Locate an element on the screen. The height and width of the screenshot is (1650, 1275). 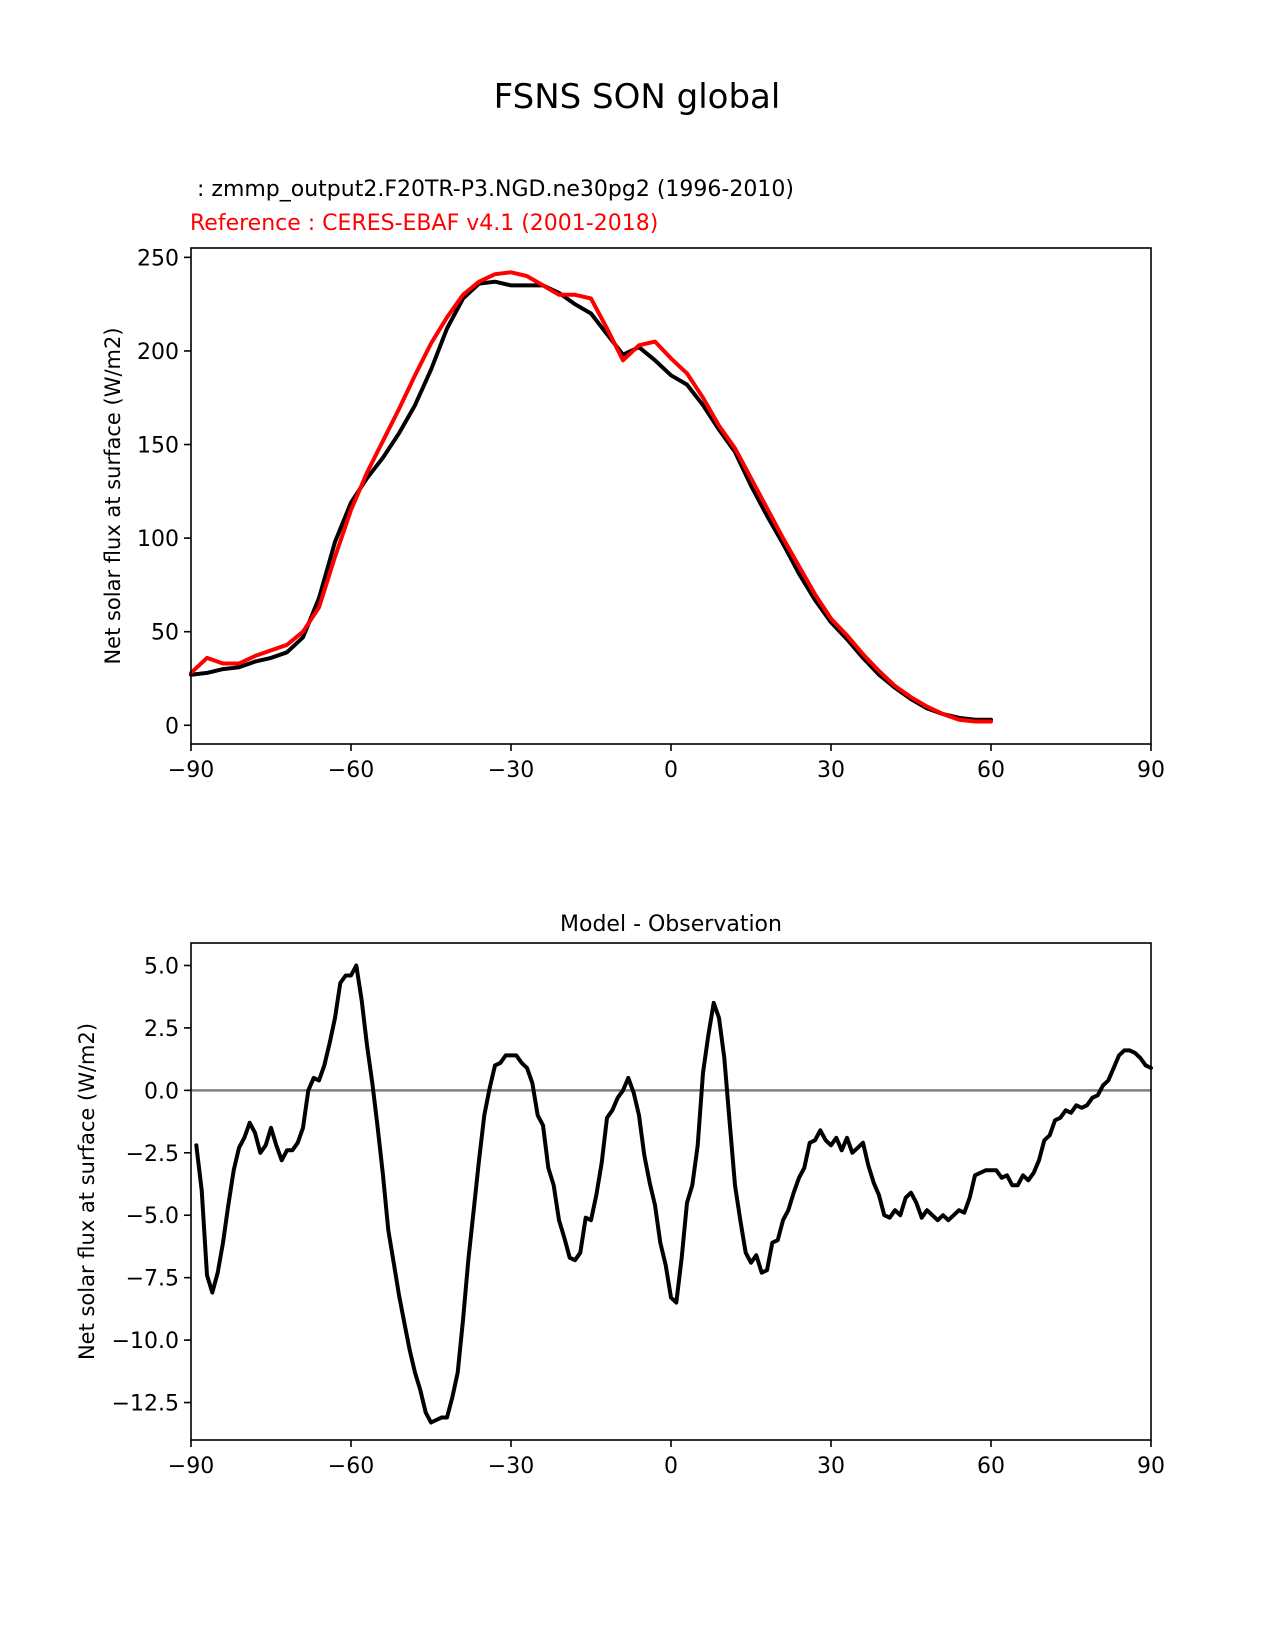
top-x-tick-label: 0 is located at coordinates (671, 770).